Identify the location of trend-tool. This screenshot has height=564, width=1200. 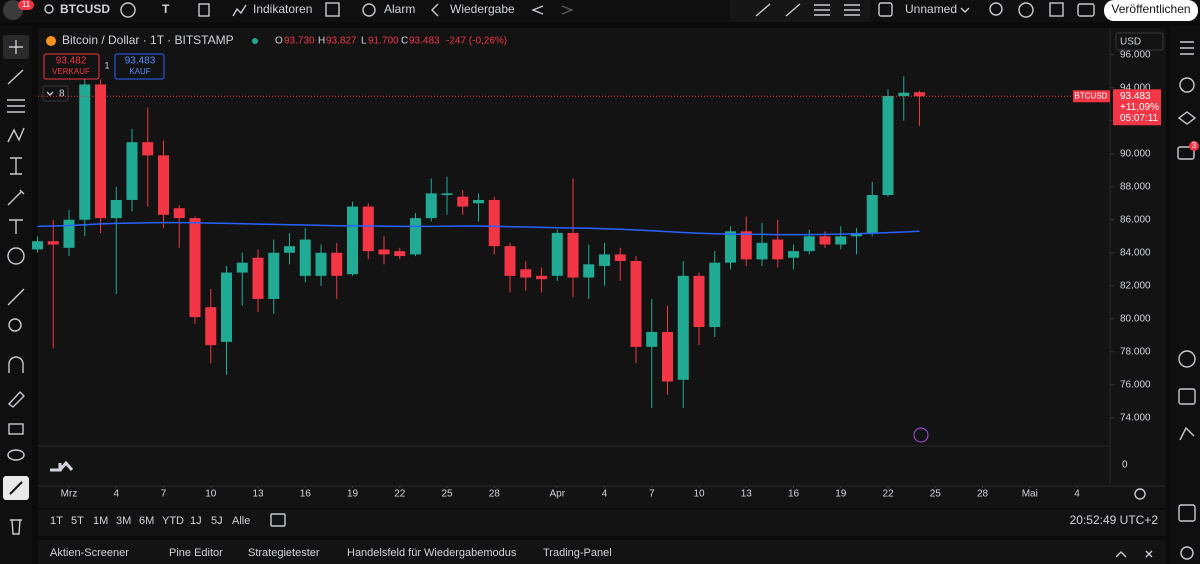
(763, 10).